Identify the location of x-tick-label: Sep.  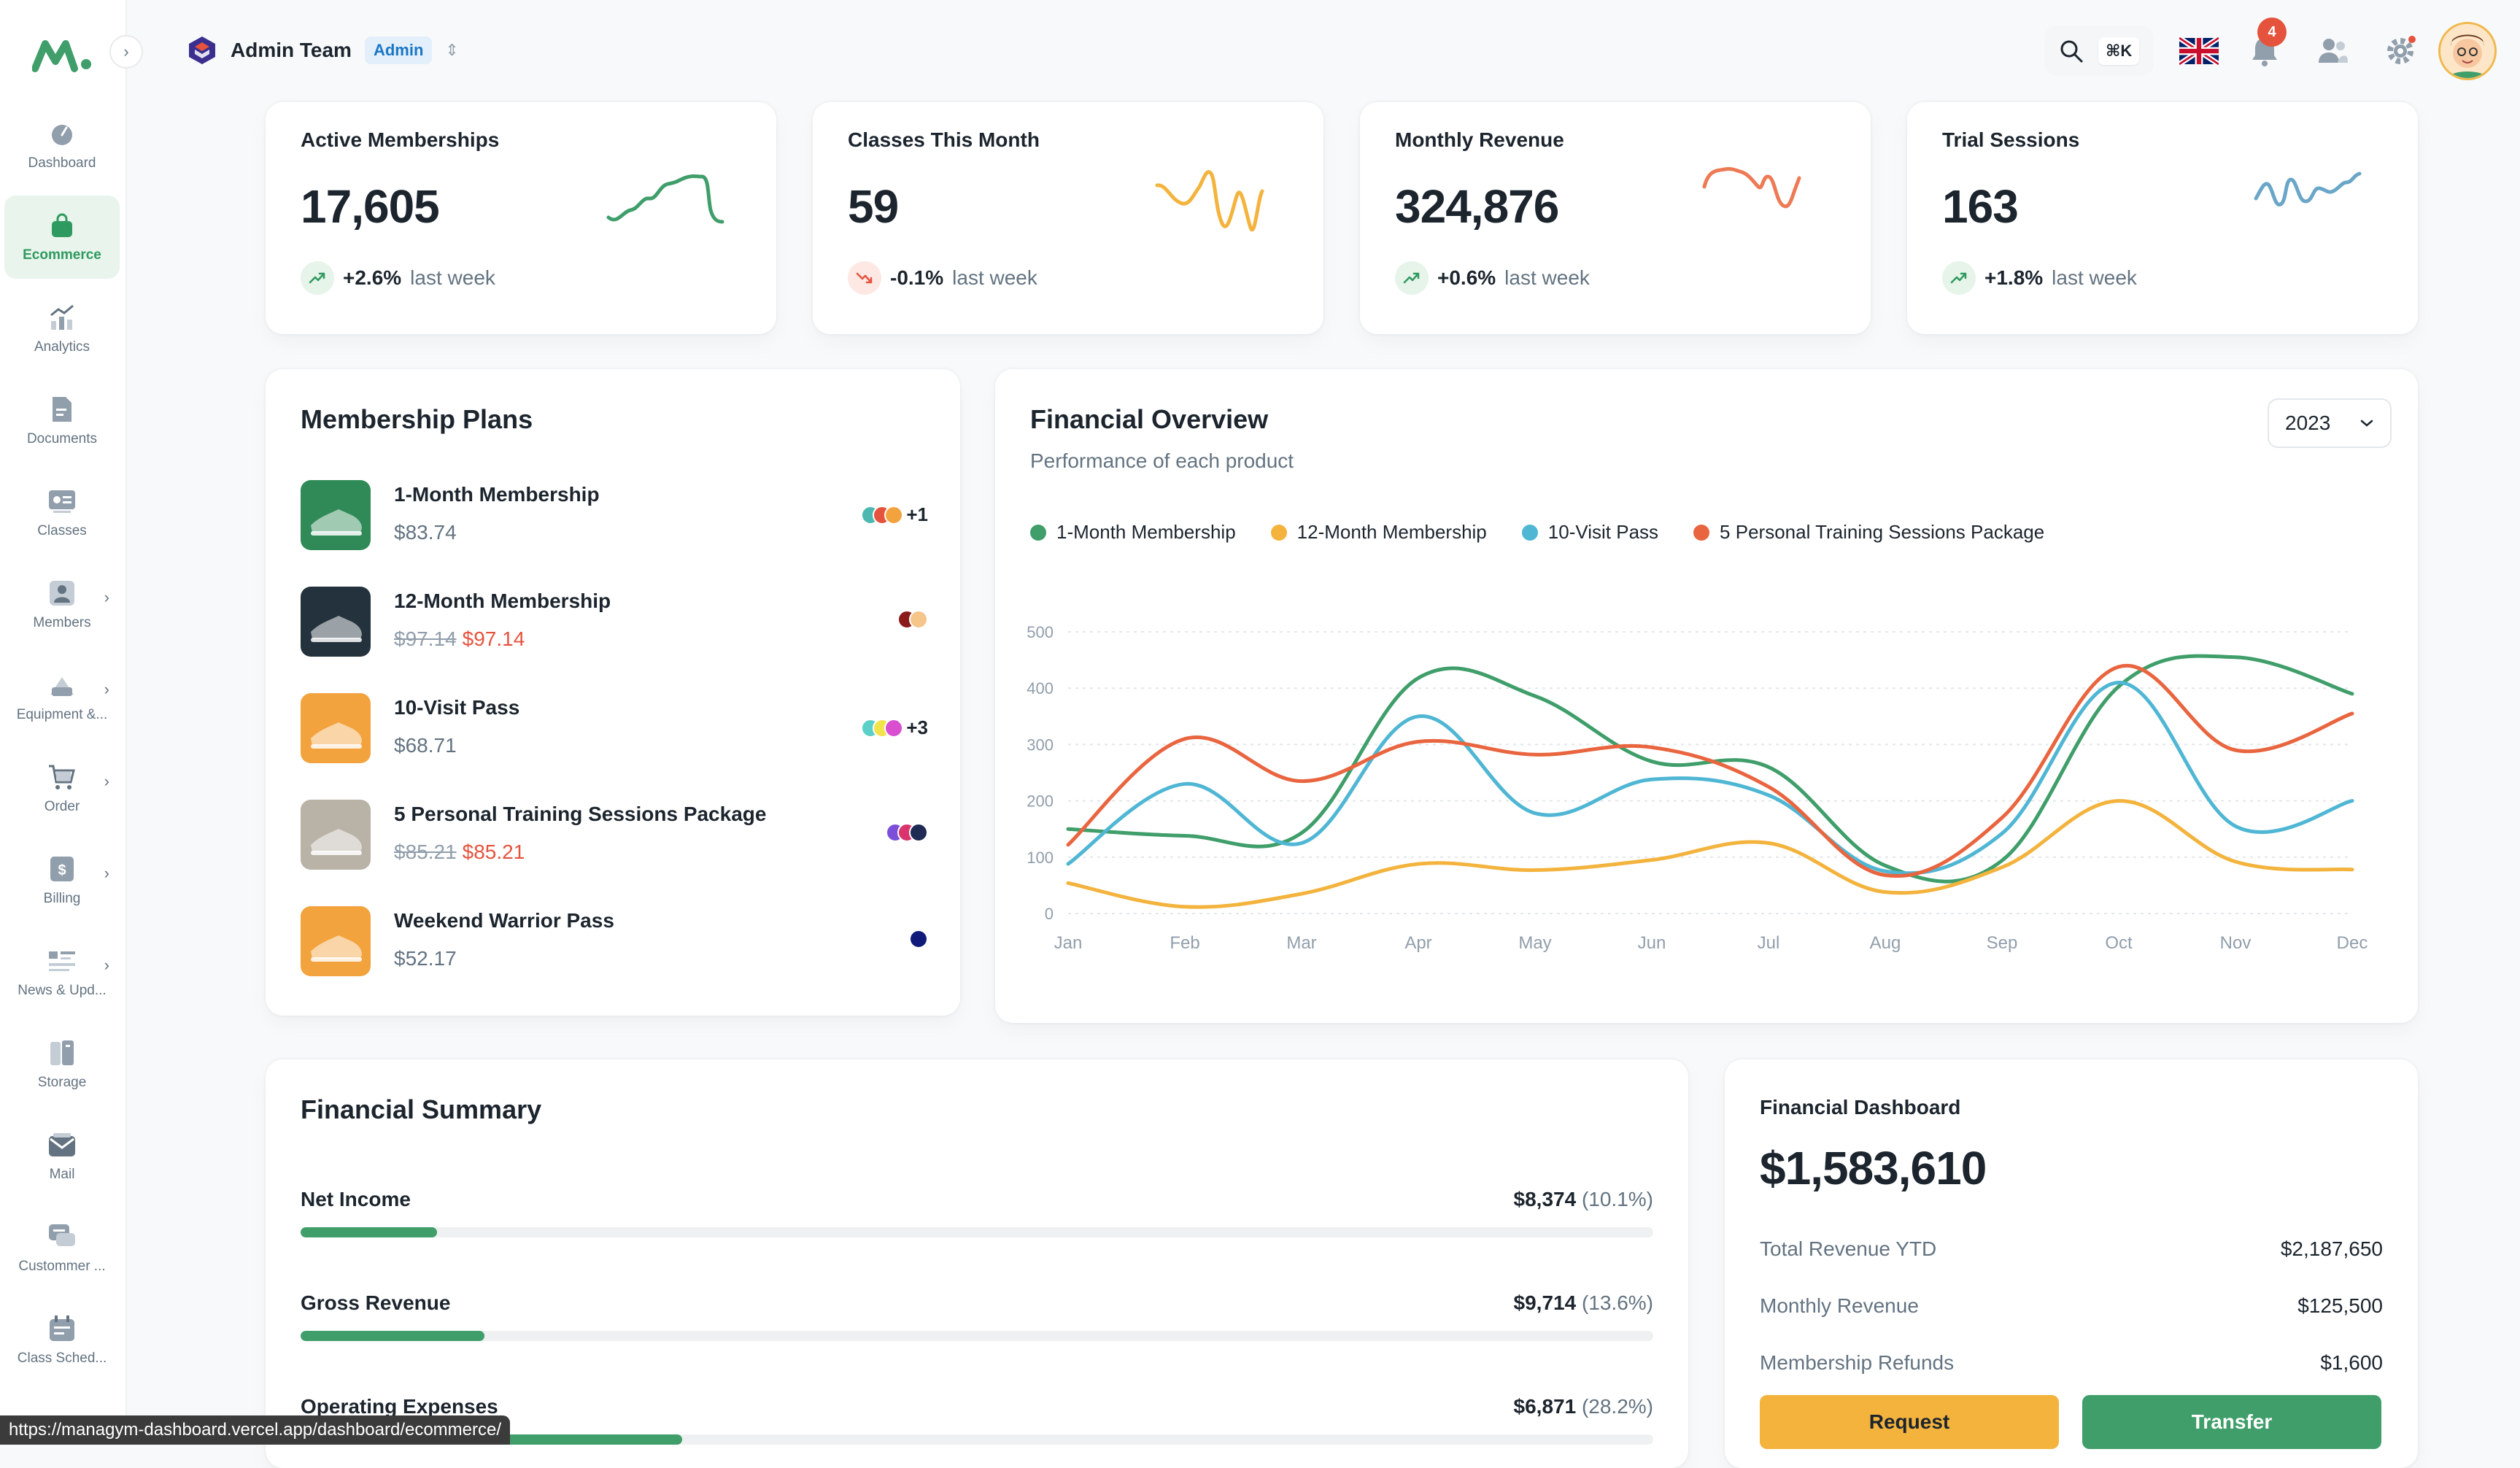
(2002, 943).